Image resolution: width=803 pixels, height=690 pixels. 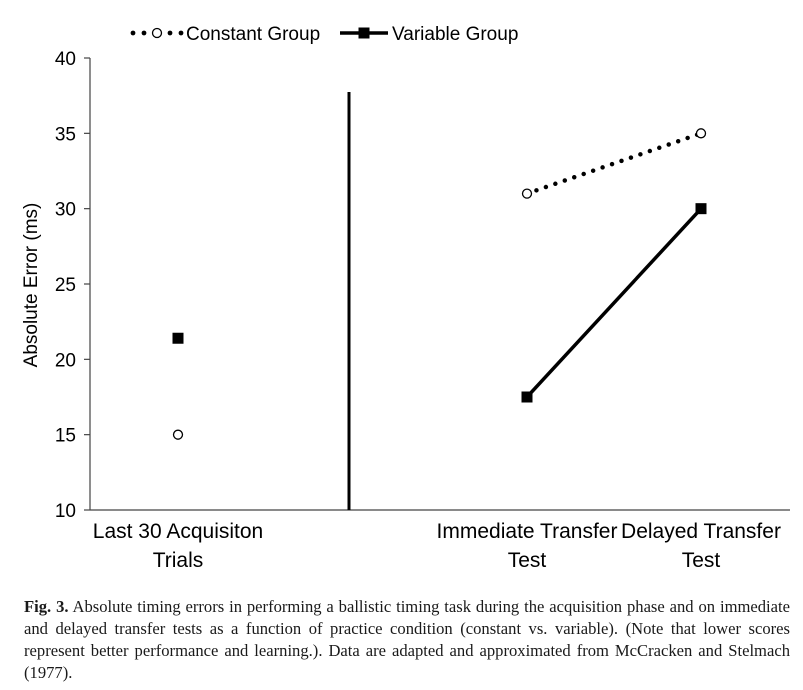 I want to click on y-tick-label: 10, so click(x=65, y=511).